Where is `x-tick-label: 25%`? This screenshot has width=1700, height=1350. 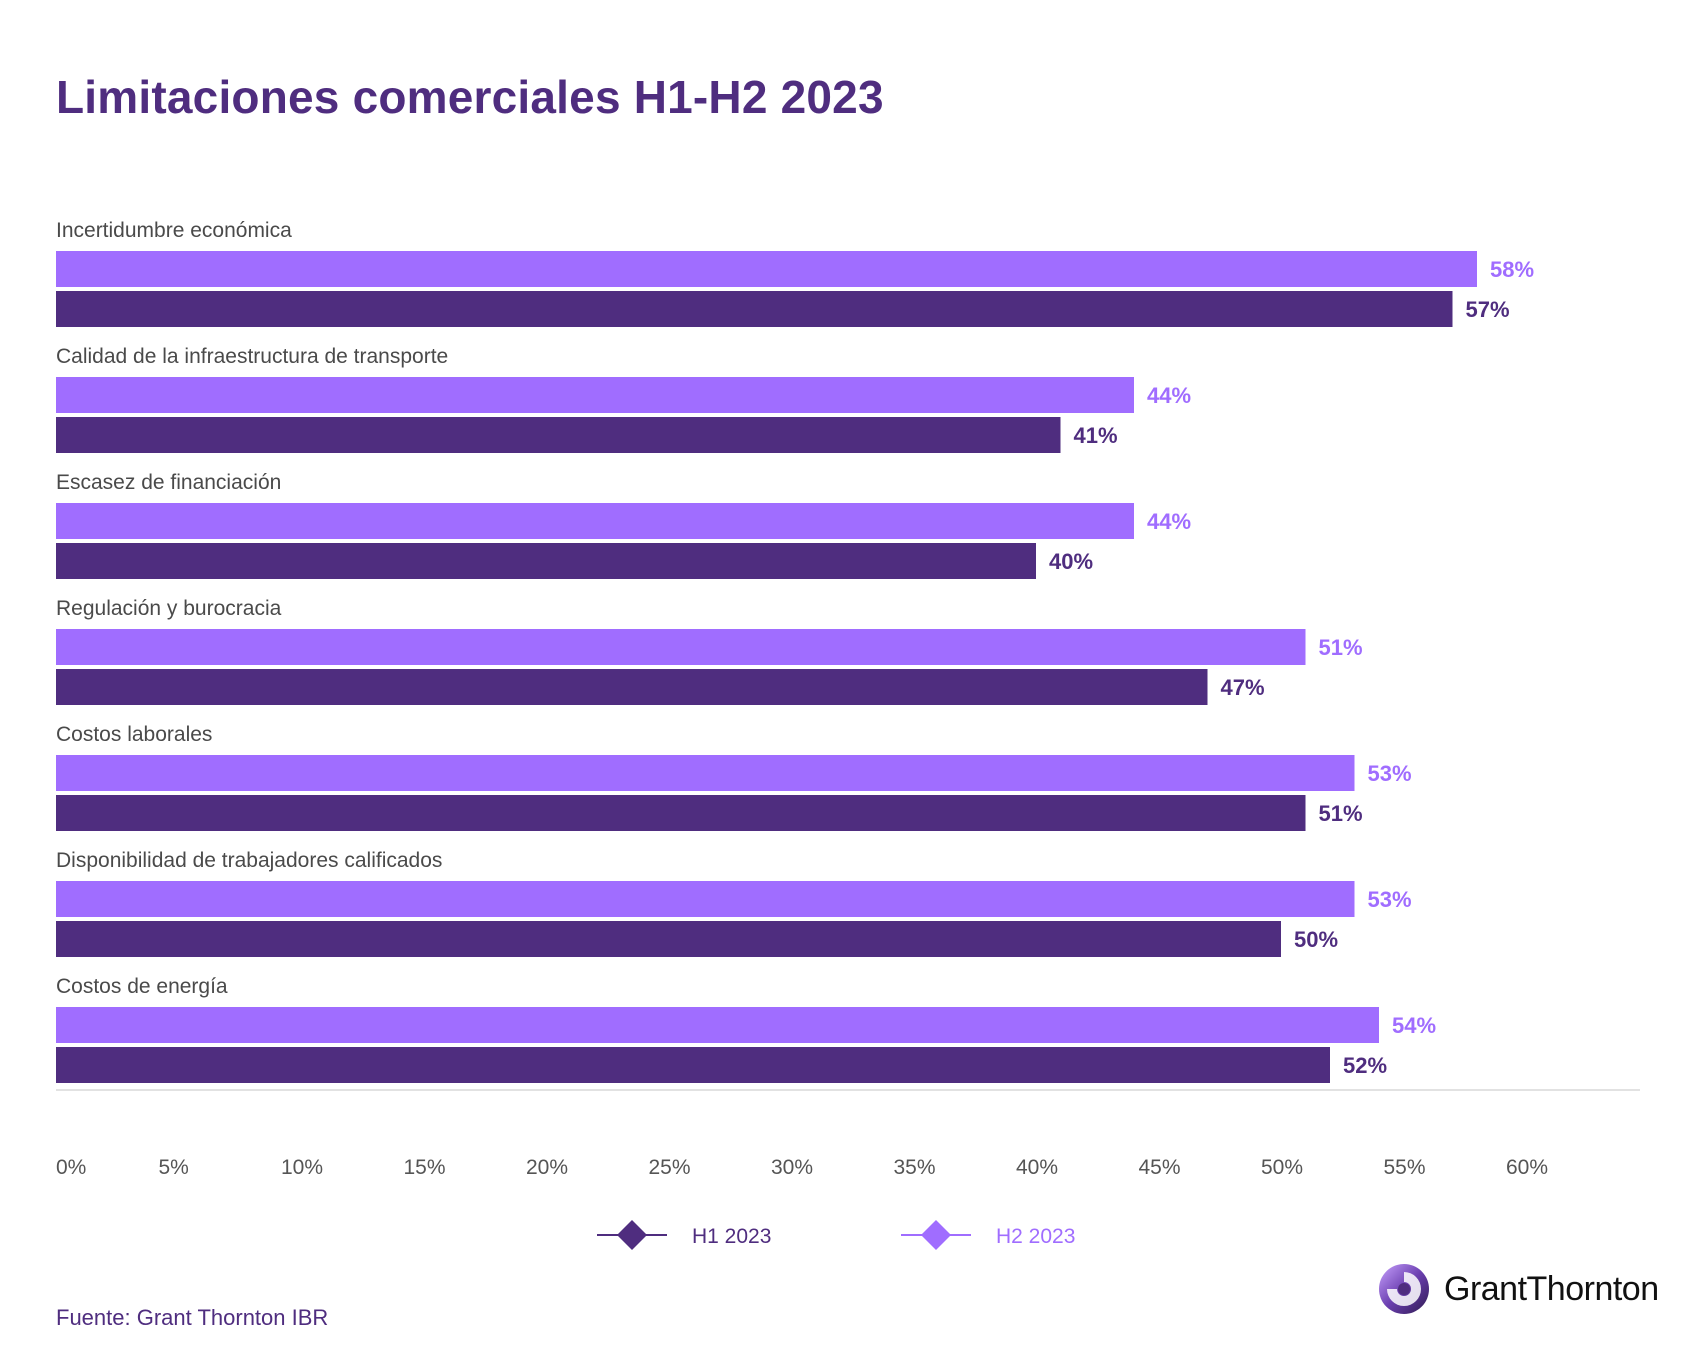
x-tick-label: 25% is located at coordinates (670, 1167).